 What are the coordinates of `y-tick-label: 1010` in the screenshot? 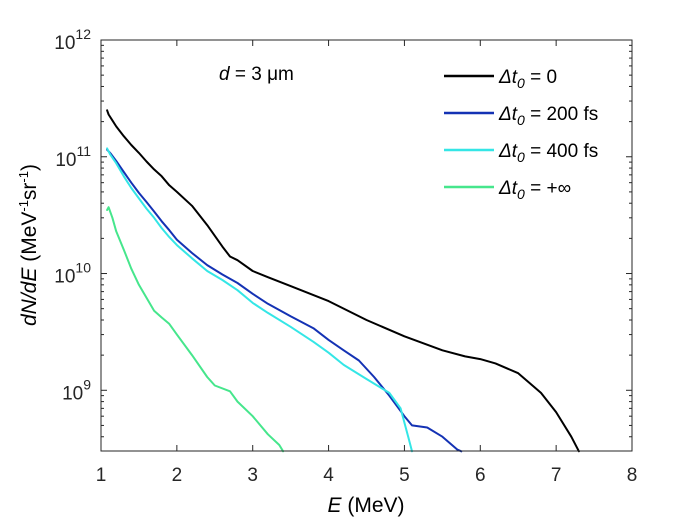 It's located at (72, 274).